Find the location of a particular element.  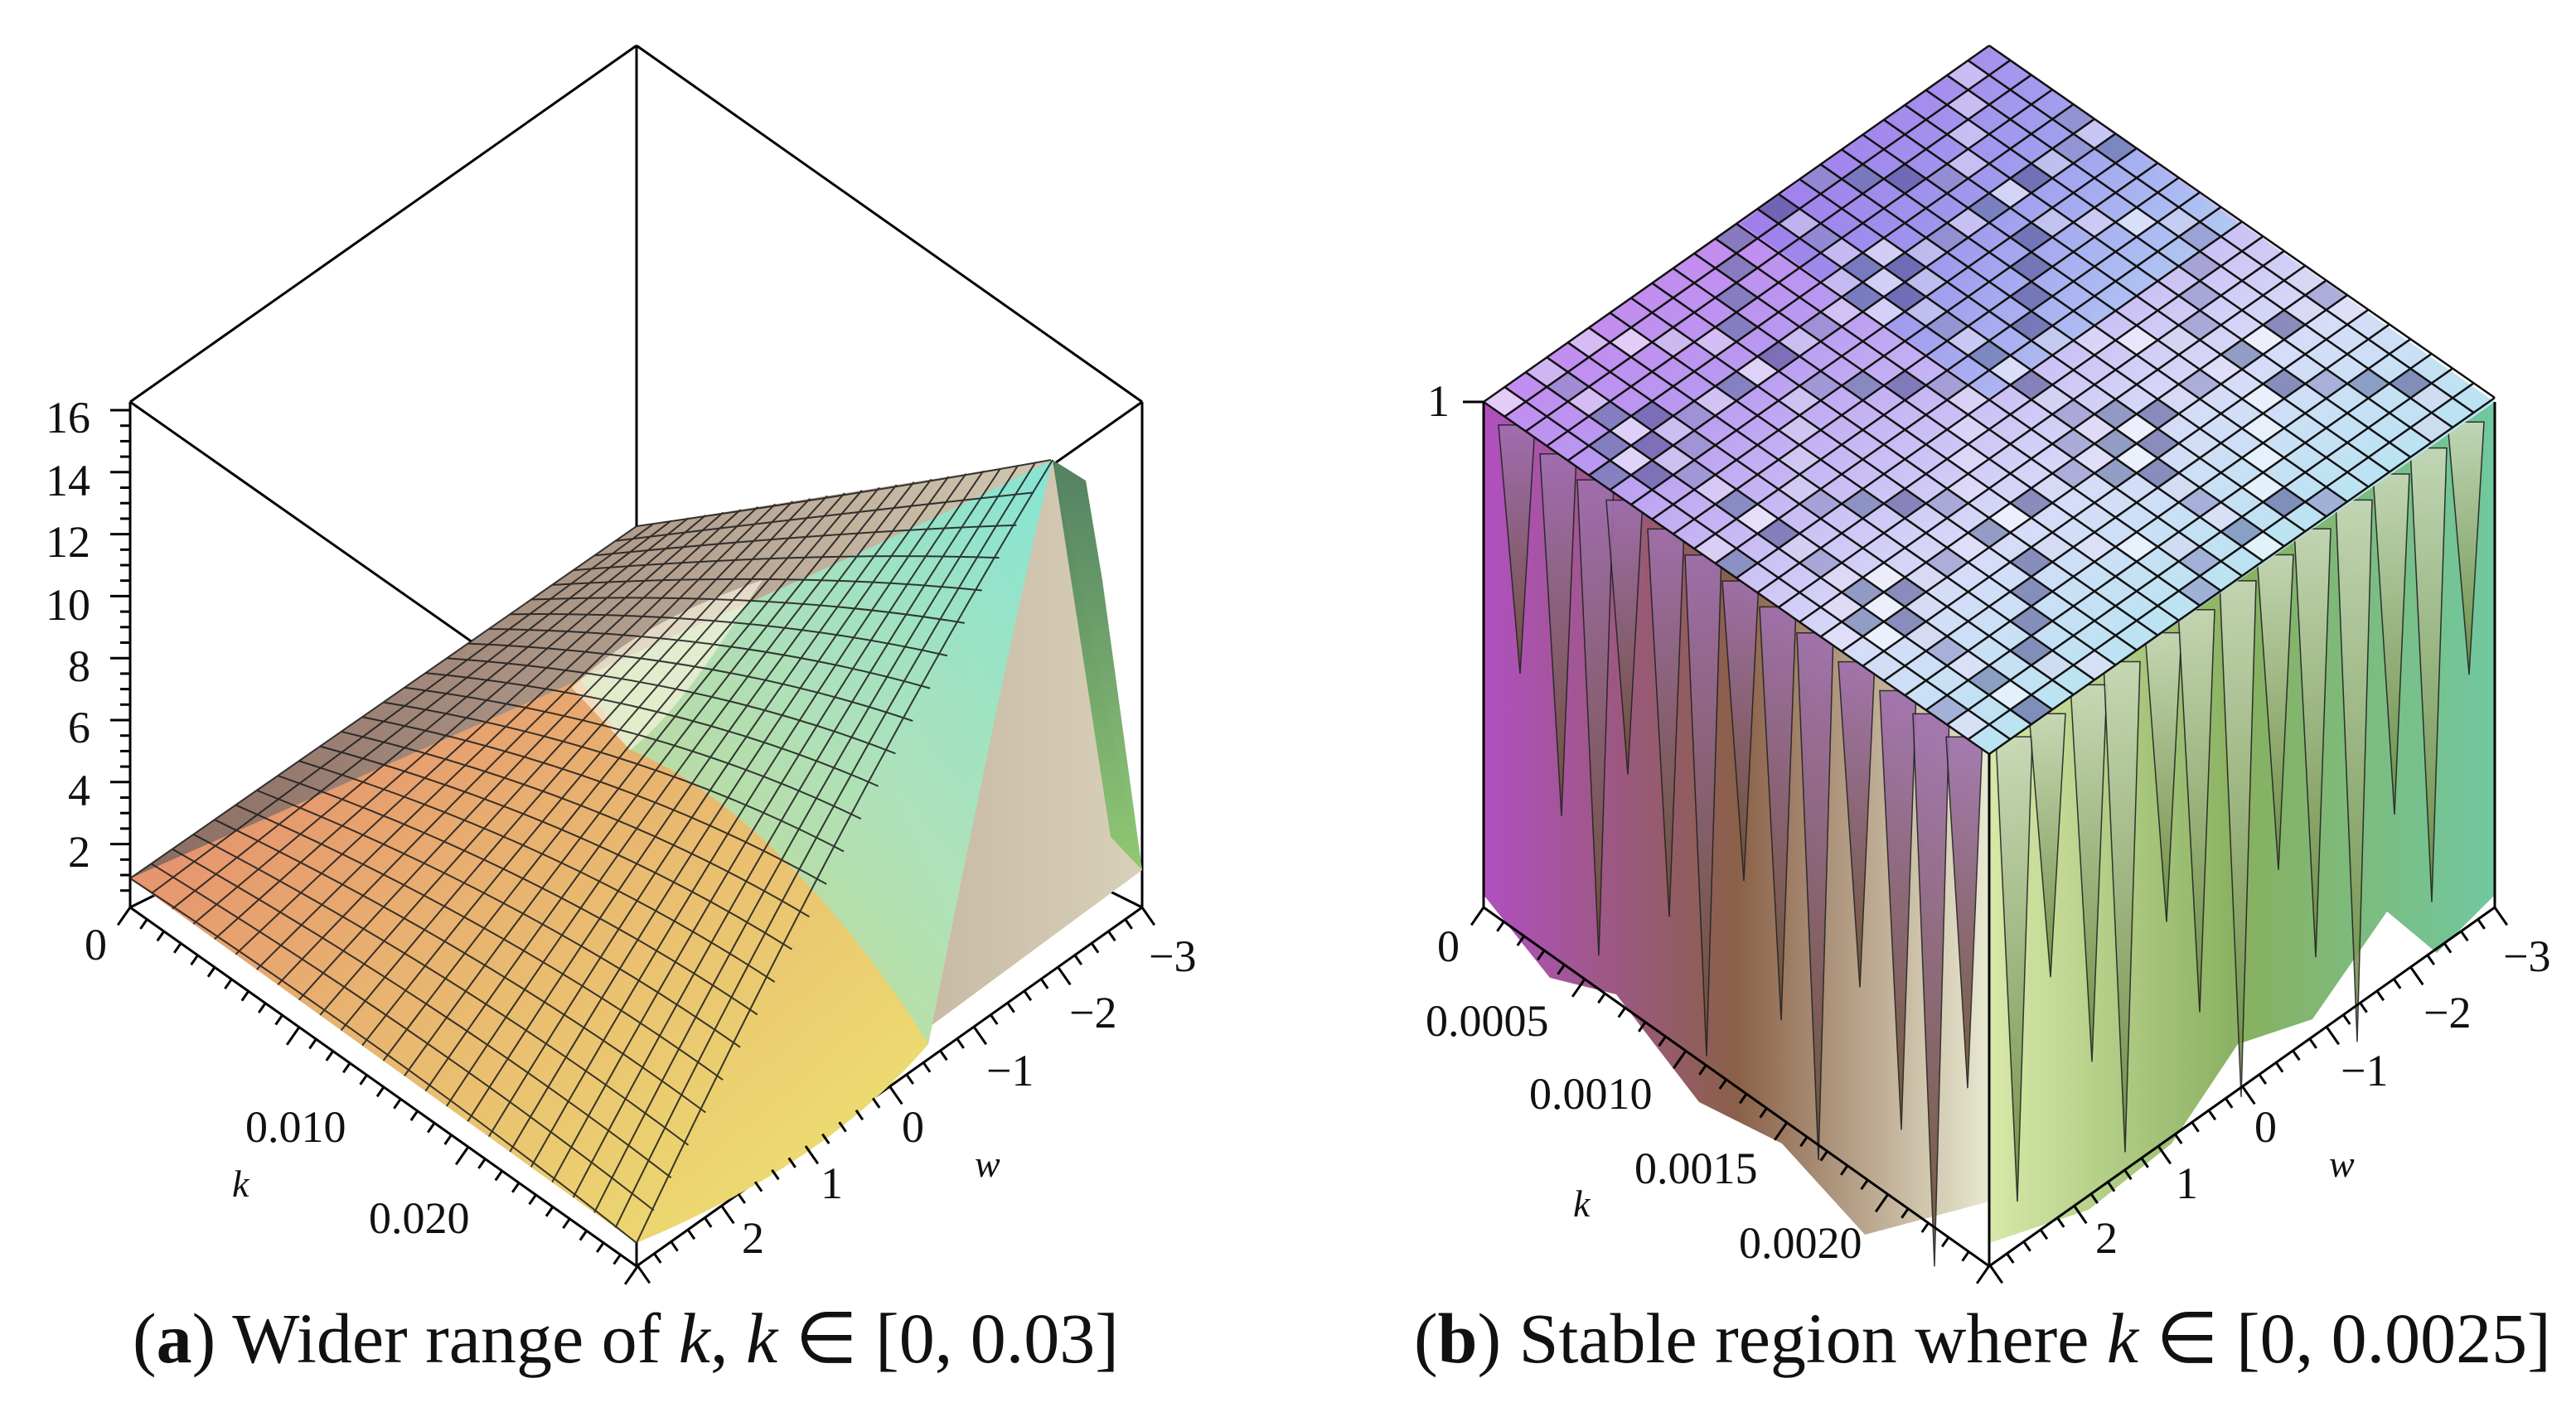

panel-b-w-tick-neg1: −1 is located at coordinates (2364, 1070).